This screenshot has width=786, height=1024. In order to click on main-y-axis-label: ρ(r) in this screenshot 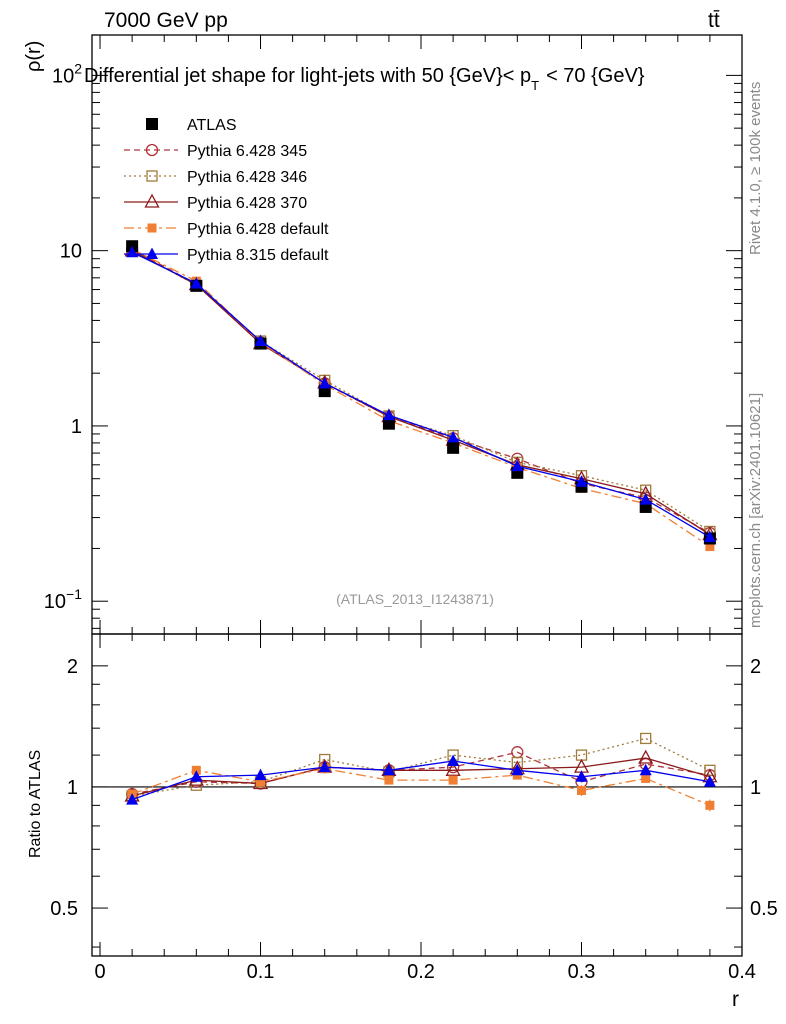, I will do `click(34, 56)`.